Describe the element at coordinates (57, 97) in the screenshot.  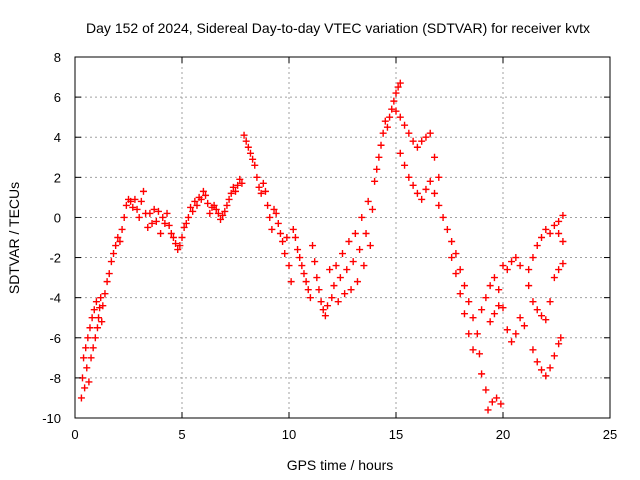
I see `y-tick-label: 6` at that location.